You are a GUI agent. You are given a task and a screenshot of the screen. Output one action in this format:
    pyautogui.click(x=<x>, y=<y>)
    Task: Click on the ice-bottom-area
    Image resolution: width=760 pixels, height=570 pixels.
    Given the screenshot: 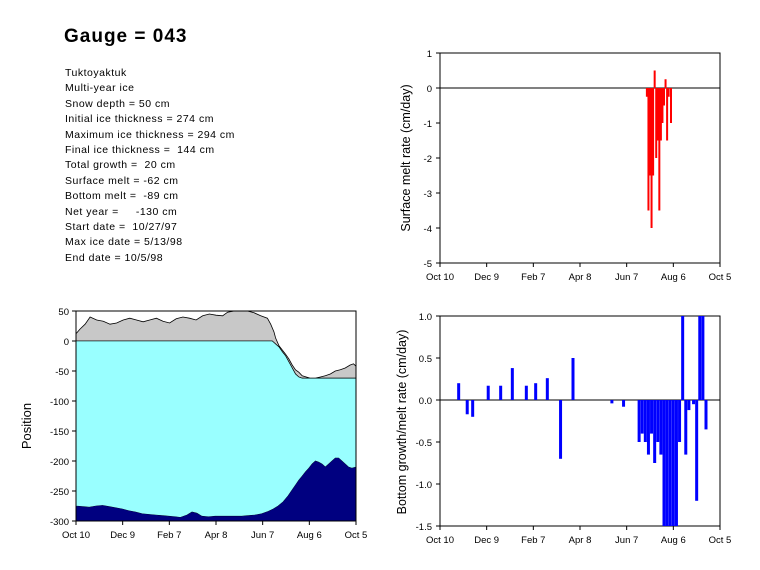 What is the action you would take?
    pyautogui.click(x=216, y=489)
    